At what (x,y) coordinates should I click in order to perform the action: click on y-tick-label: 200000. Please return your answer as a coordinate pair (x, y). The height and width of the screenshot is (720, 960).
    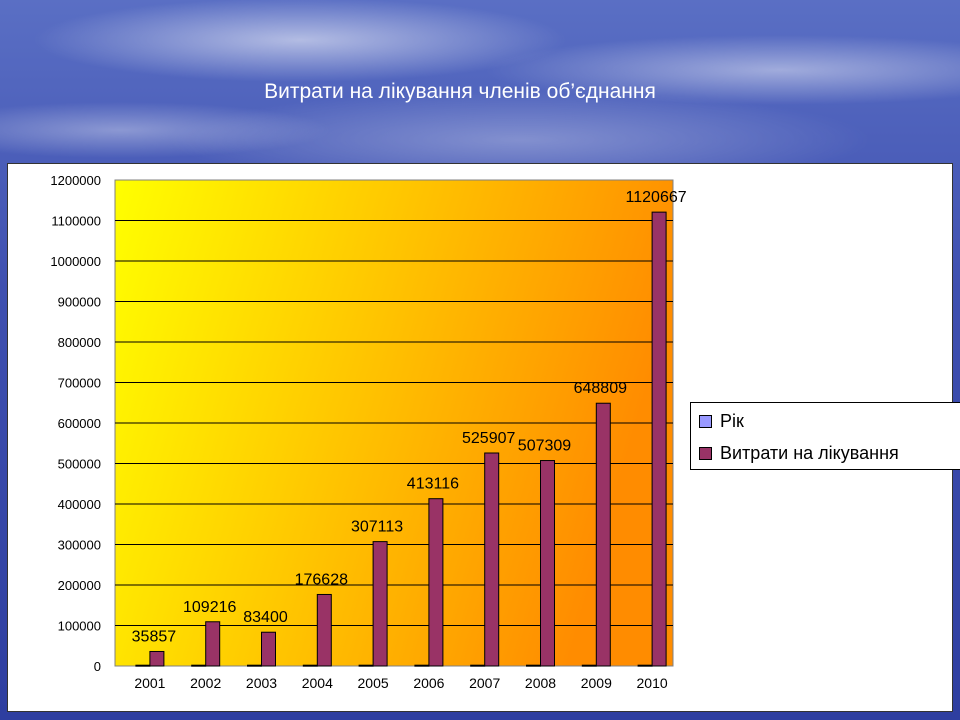
    Looking at the image, I should click on (79, 585).